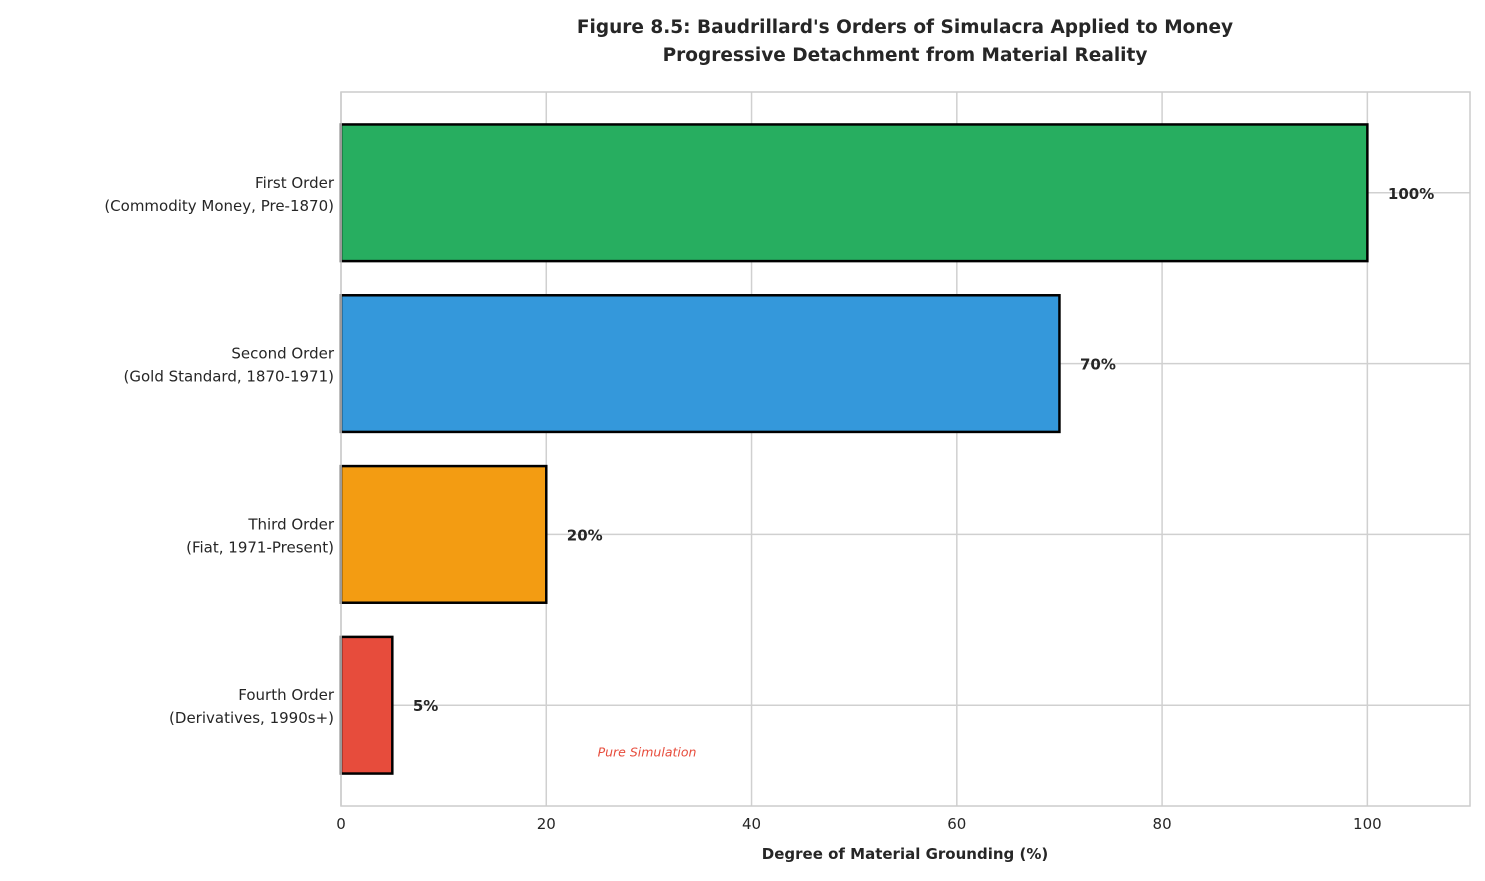 The width and height of the screenshot is (1485, 881). What do you see at coordinates (1367, 824) in the screenshot?
I see `x-tick-label: 100` at bounding box center [1367, 824].